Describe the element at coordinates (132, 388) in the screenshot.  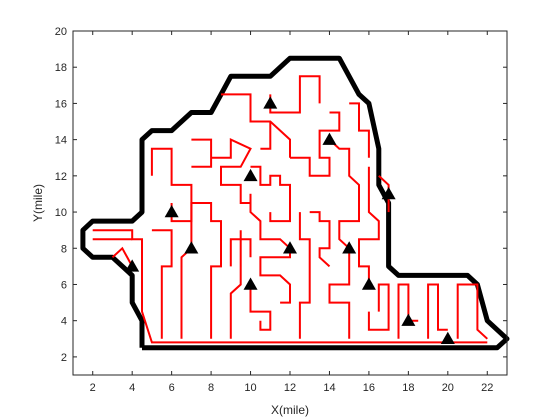
I see `x-tick-label: 4` at that location.